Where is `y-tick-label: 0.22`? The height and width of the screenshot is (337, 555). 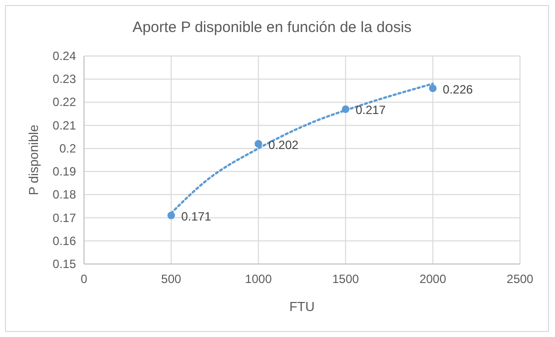 y-tick-label: 0.22 is located at coordinates (64, 102).